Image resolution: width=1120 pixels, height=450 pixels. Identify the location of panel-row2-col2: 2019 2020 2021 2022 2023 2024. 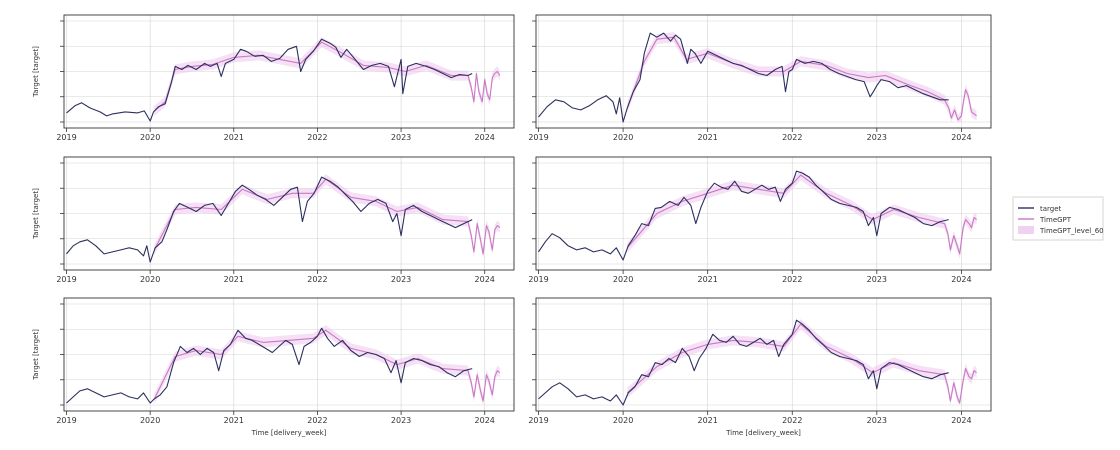
(760, 220).